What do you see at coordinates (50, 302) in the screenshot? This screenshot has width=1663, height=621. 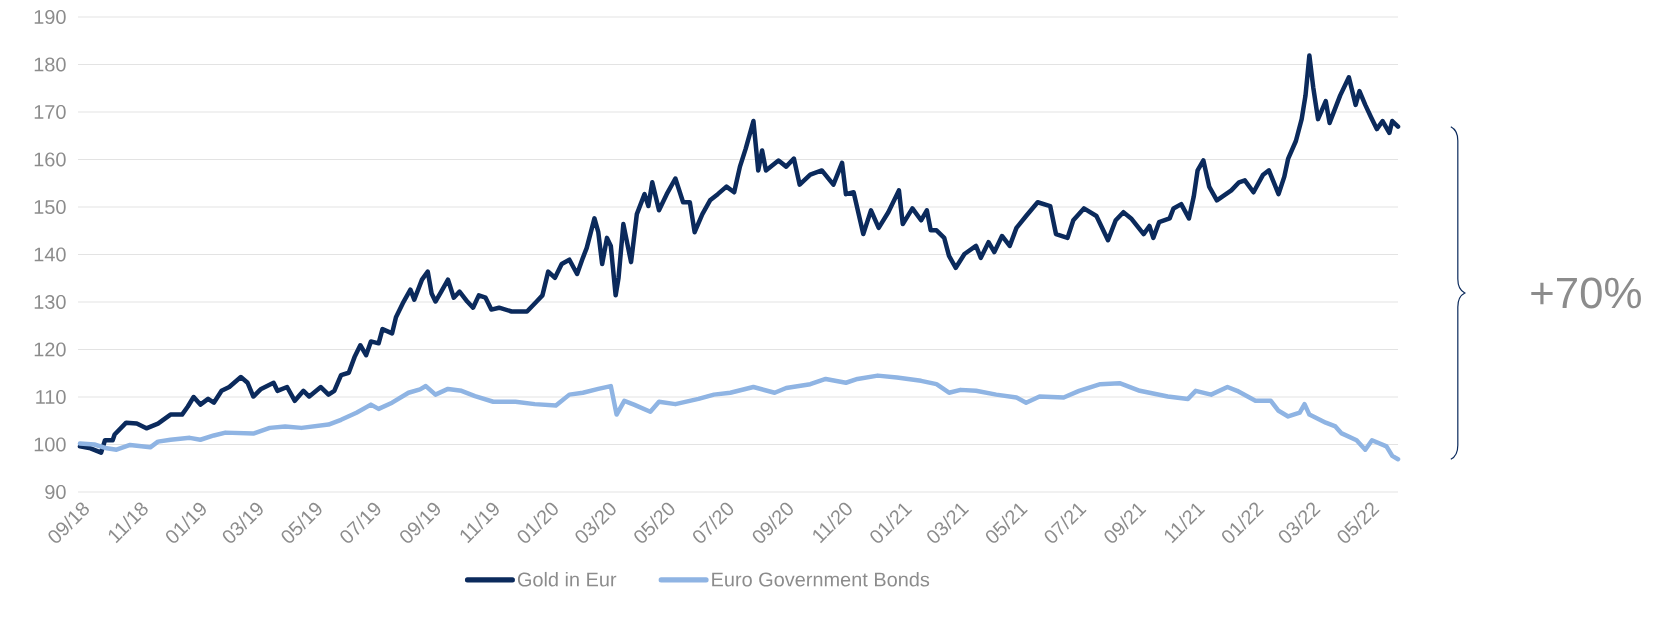 I see `y-tick-label: 130` at bounding box center [50, 302].